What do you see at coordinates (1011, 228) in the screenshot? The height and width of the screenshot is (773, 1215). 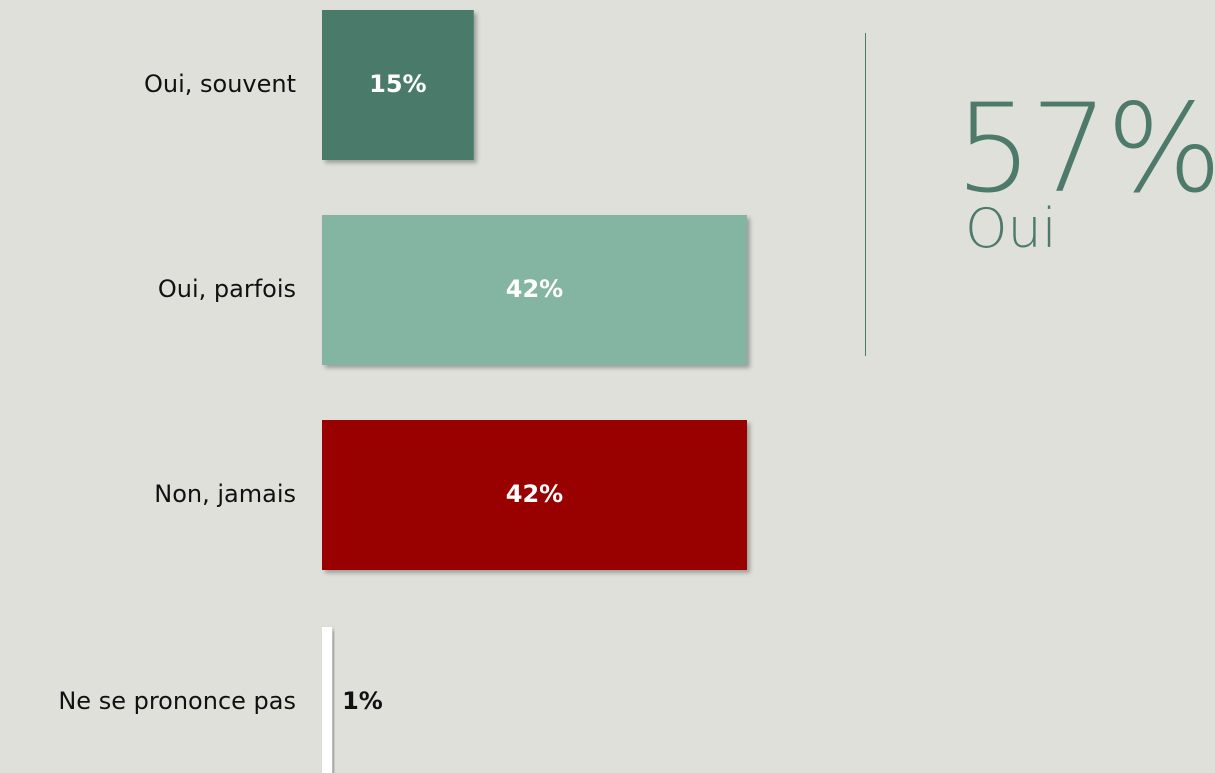 I see `summary-label: Oui` at bounding box center [1011, 228].